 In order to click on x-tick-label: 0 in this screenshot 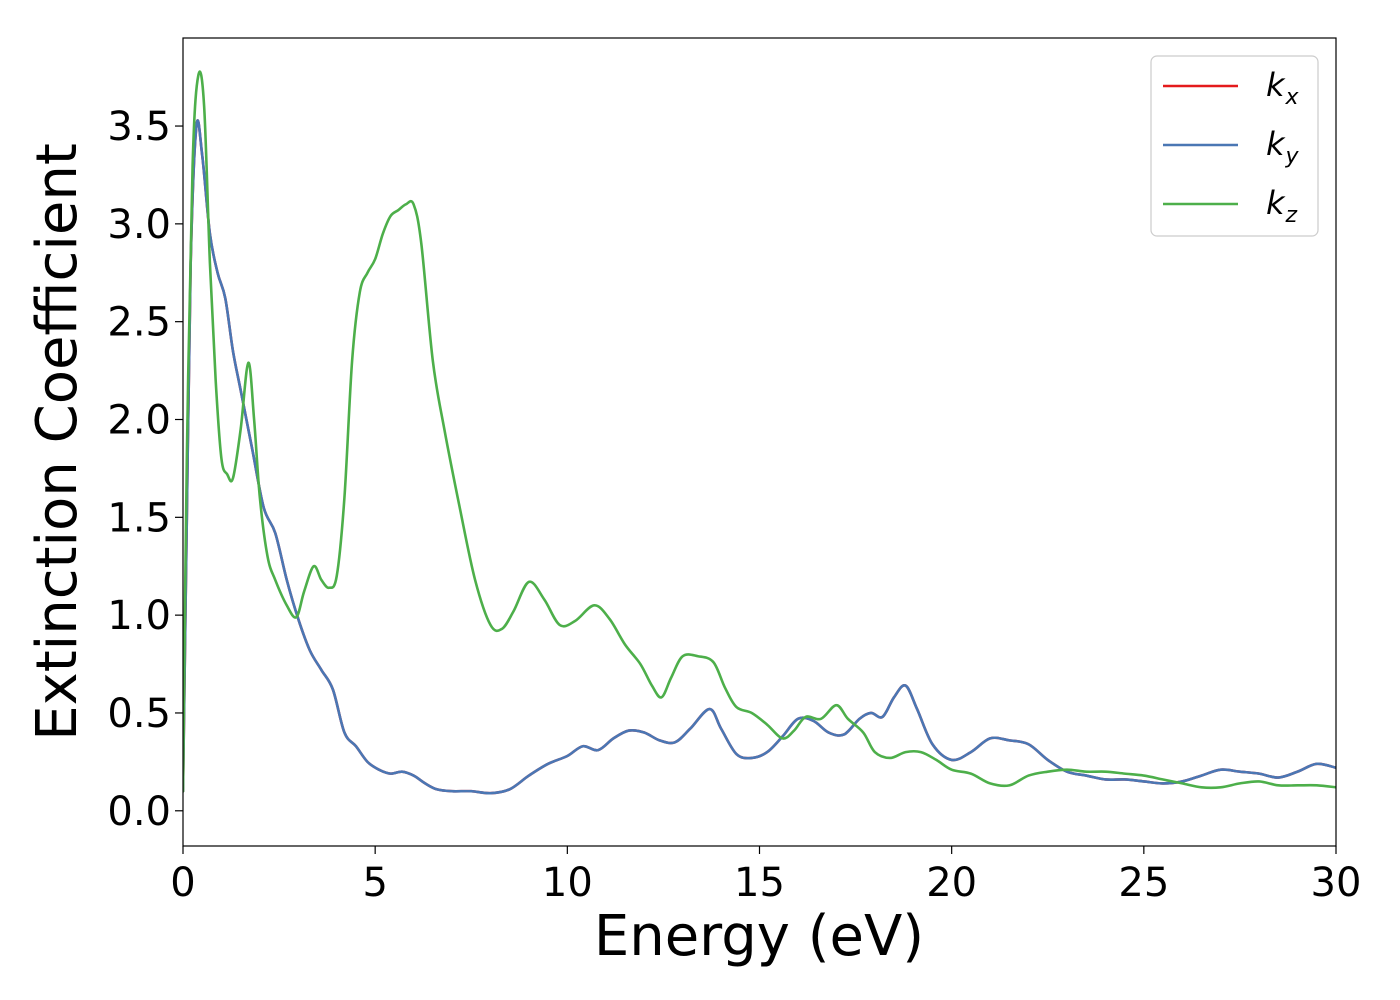, I will do `click(182, 883)`.